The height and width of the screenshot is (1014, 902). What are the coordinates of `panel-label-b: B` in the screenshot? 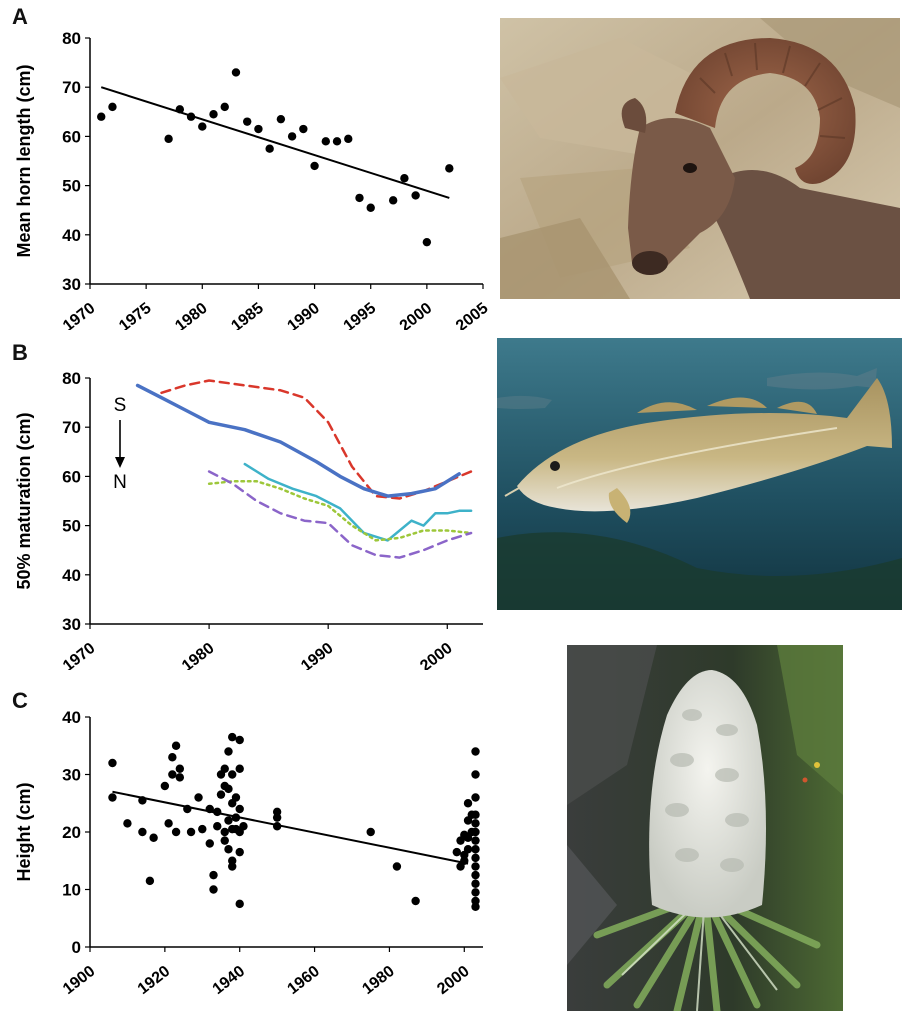 It's located at (20, 352).